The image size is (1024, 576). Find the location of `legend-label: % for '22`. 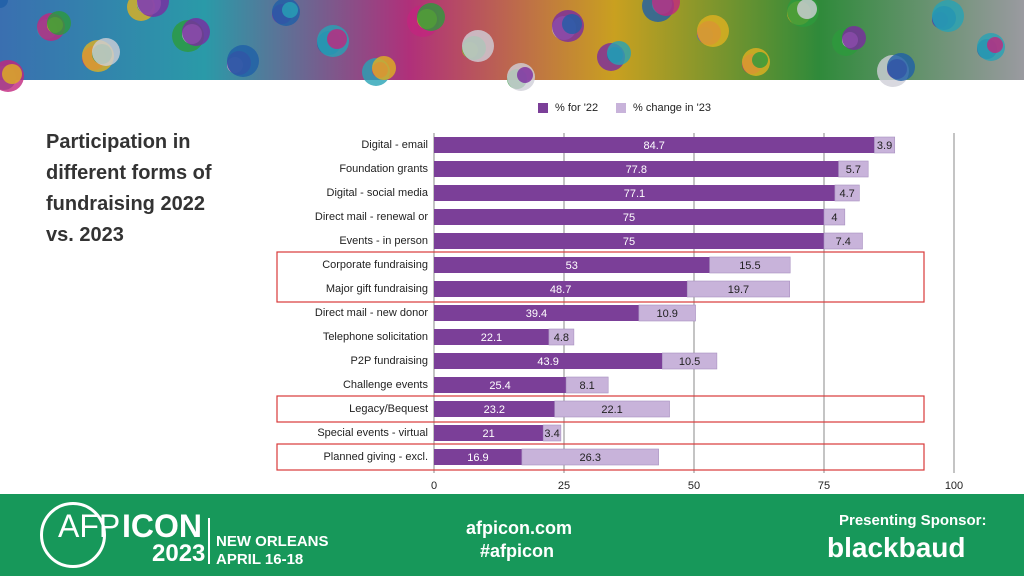

legend-label: % for '22 is located at coordinates (576, 108).